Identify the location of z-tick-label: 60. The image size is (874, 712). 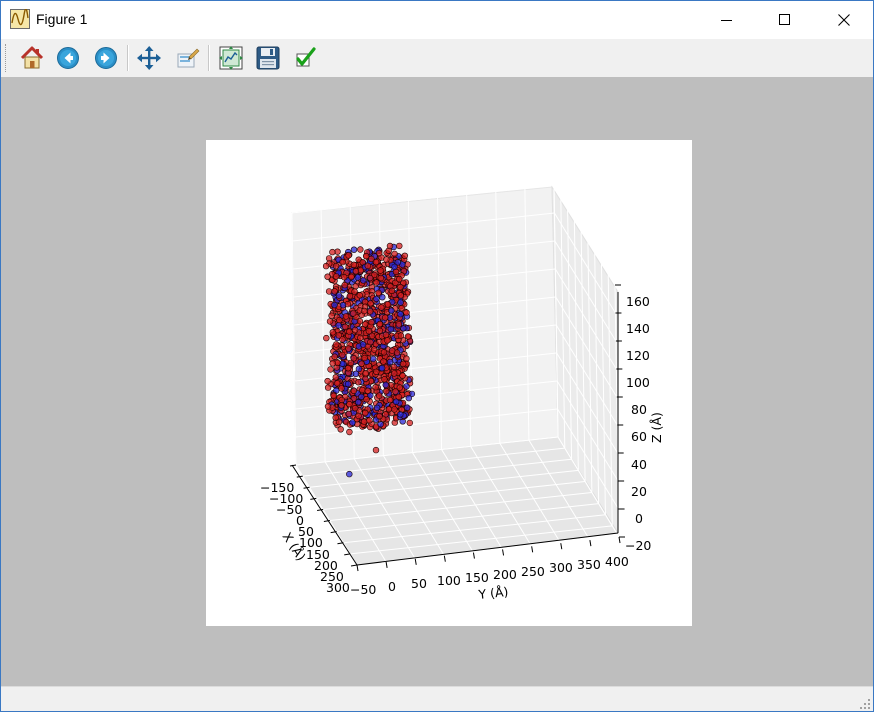
(639, 436).